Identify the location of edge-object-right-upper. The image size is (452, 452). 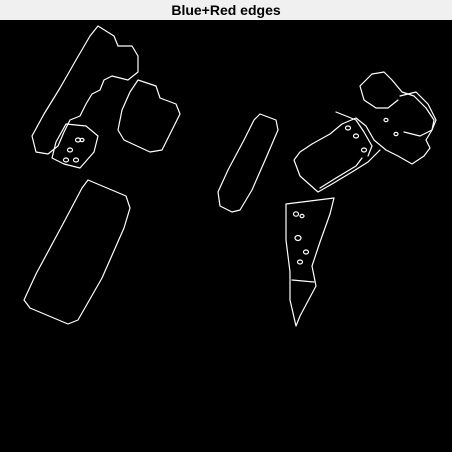
(365, 132).